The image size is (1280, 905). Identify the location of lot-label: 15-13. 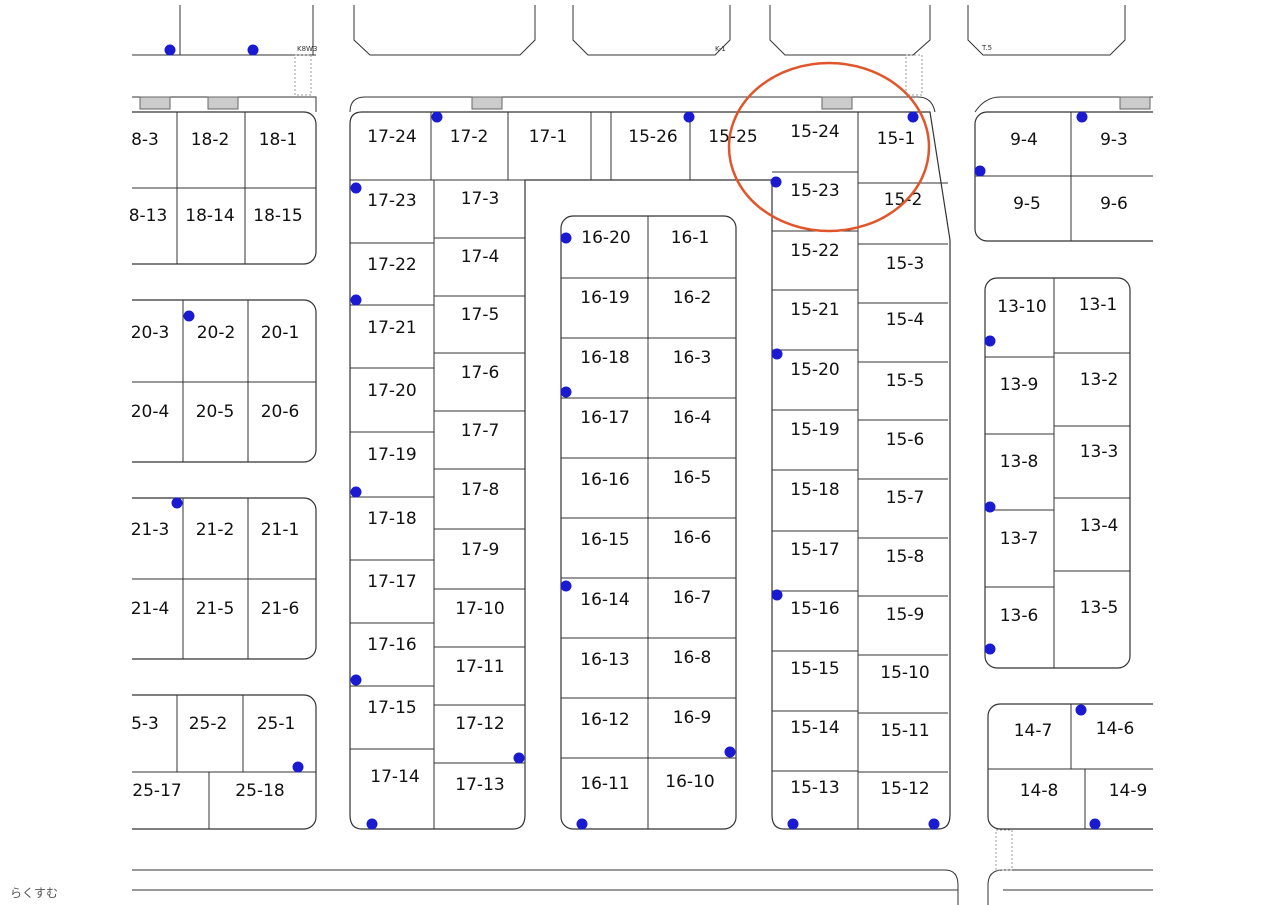
(814, 788).